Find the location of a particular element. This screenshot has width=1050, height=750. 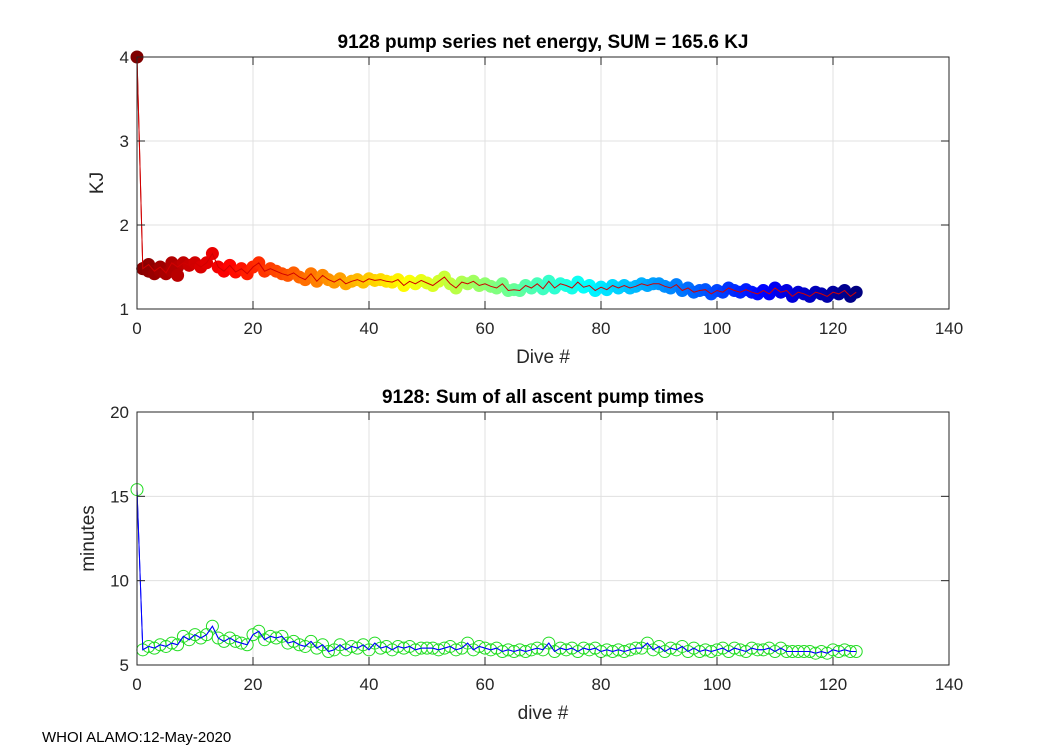

y-tick-label: 5 is located at coordinates (124, 665).